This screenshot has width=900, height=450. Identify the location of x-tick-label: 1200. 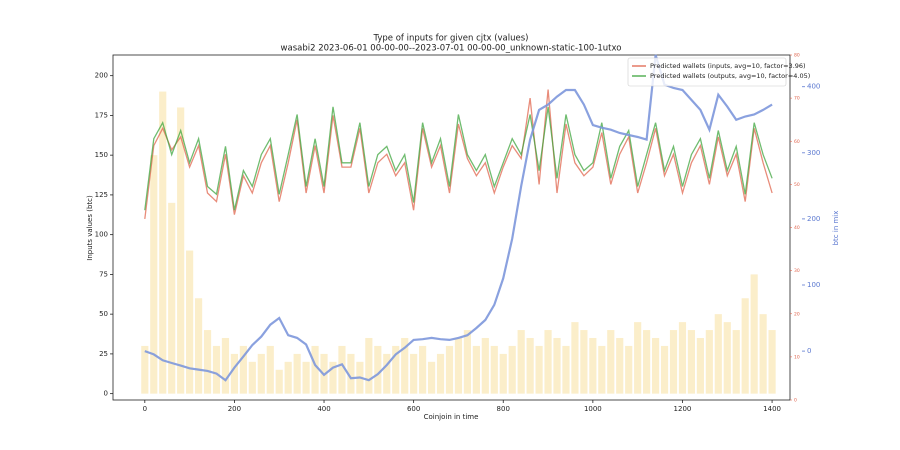
(683, 409).